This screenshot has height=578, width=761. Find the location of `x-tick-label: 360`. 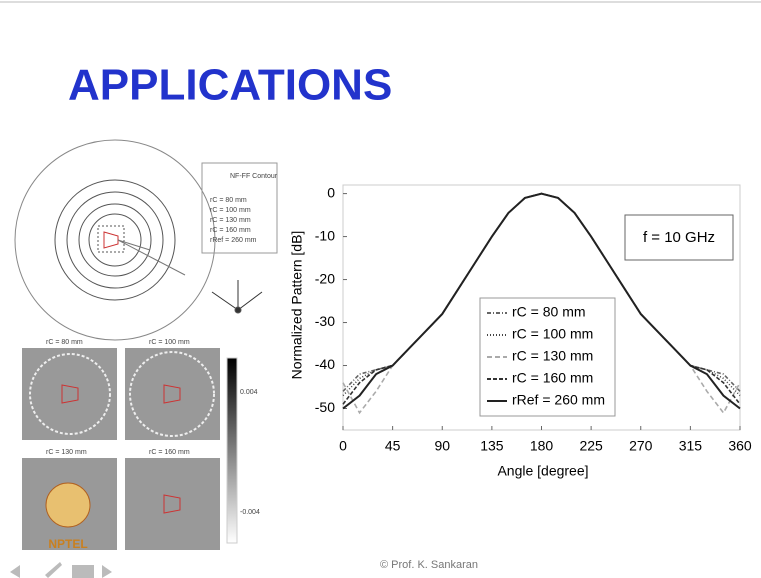

x-tick-label: 360 is located at coordinates (740, 446).